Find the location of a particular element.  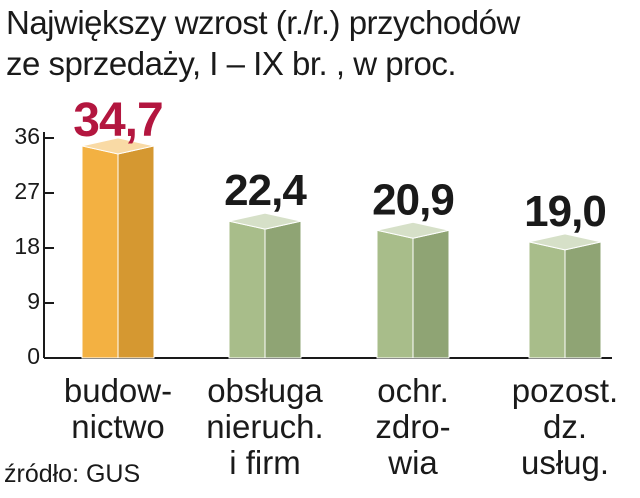

category-label-line: pozost. is located at coordinates (565, 390).